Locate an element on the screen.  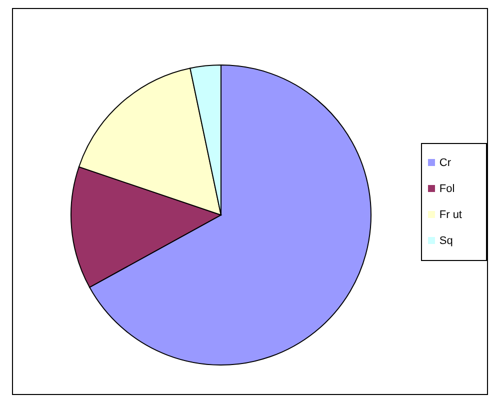
legend-label: Cr is located at coordinates (445, 162).